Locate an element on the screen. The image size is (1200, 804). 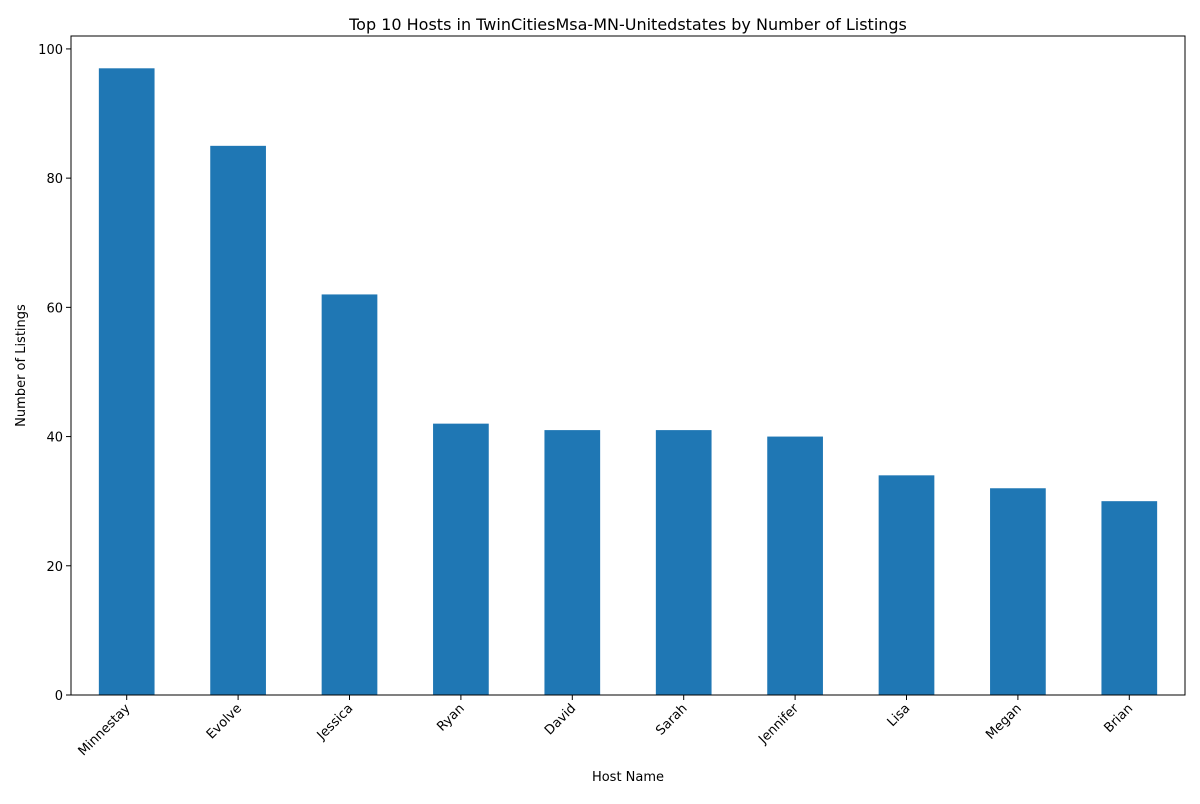
y-tick-label: 0 is located at coordinates (59, 696).